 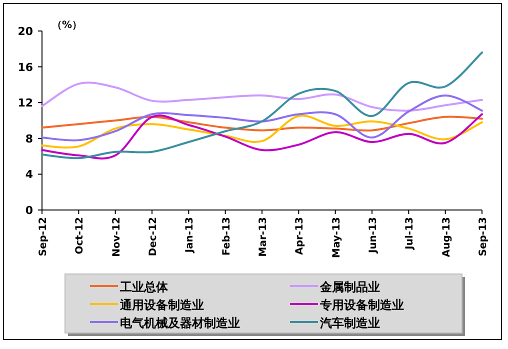 I want to click on legend-label: 电气机械及器材制造业, so click(x=180, y=323).